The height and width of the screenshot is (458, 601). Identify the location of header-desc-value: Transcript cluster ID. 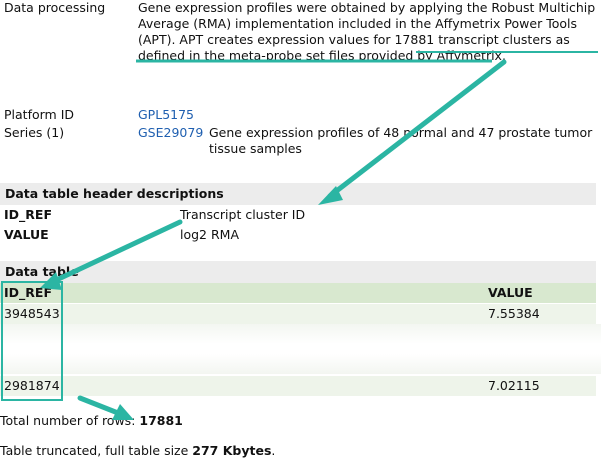
(243, 214).